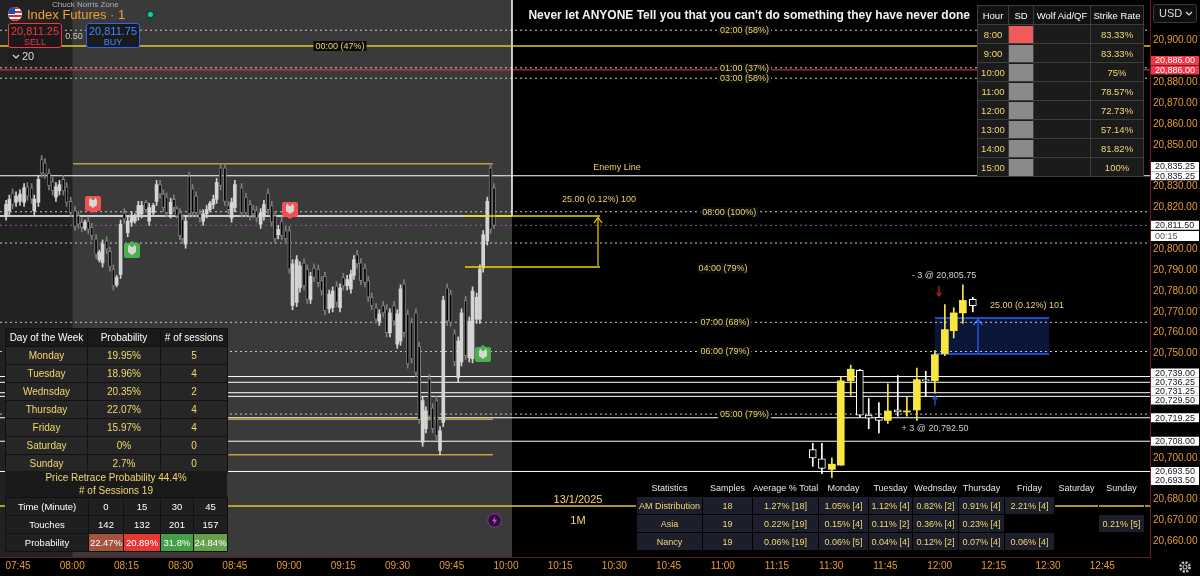  What do you see at coordinates (669, 523) in the screenshot?
I see `category-label: Asia` at bounding box center [669, 523].